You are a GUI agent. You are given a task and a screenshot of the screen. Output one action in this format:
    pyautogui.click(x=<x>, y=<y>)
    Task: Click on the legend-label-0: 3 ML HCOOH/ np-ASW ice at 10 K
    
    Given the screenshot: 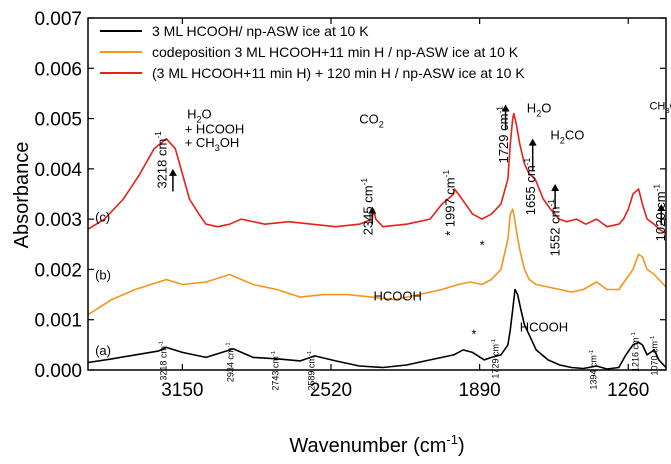 What is the action you would take?
    pyautogui.click(x=260, y=31)
    